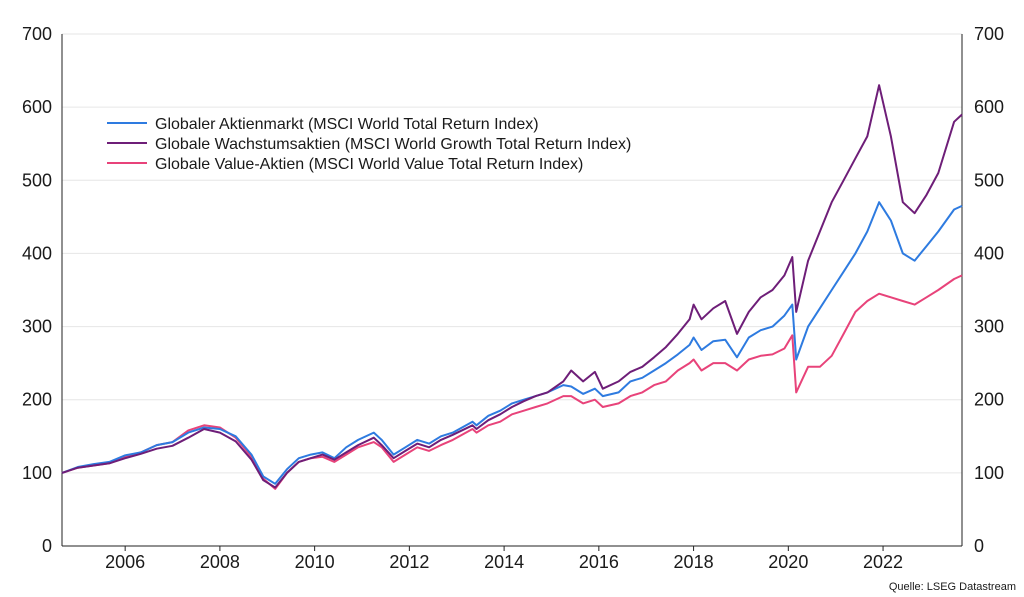 This screenshot has width=1024, height=597. Describe the element at coordinates (989, 473) in the screenshot. I see `y-tick-label-right: 100` at that location.